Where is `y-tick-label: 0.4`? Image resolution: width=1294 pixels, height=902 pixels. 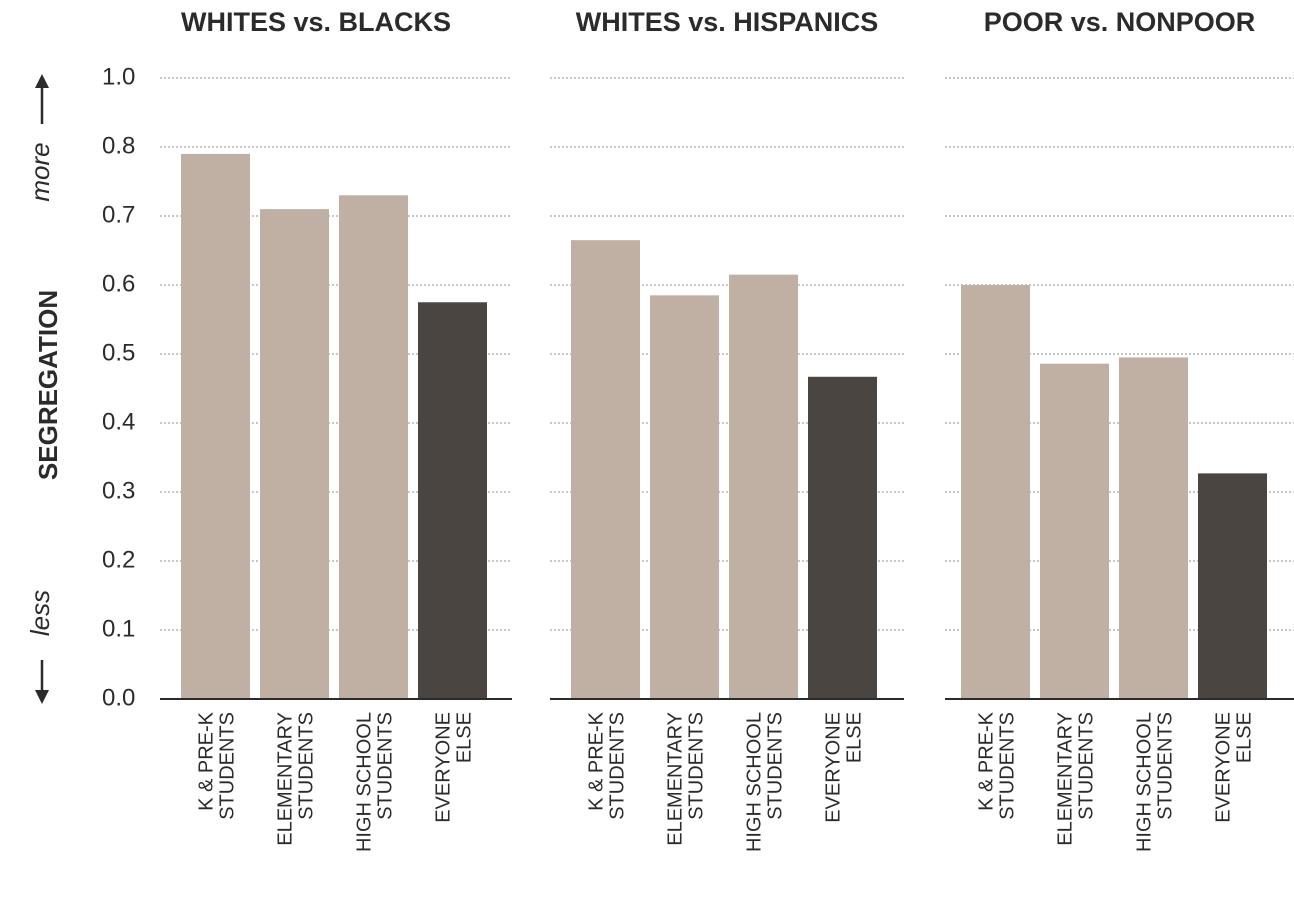
y-tick-label: 0.4 is located at coordinates (118, 421).